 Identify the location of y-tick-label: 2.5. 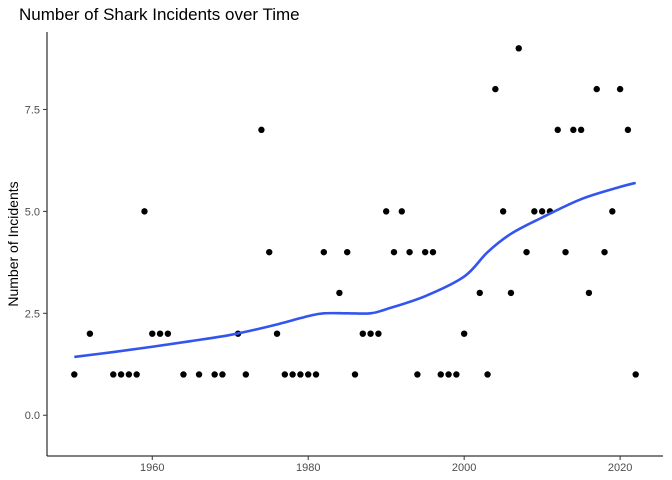
(32, 314).